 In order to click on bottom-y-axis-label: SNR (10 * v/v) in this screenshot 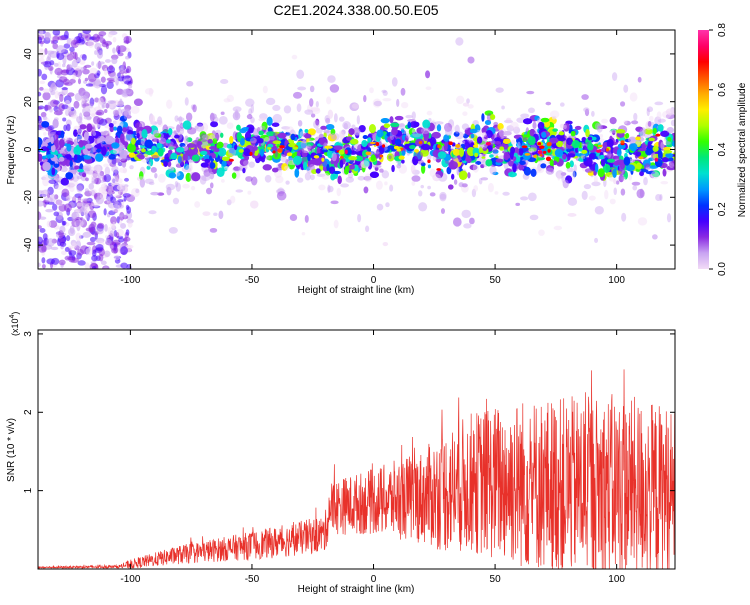, I will do `click(11, 450)`.